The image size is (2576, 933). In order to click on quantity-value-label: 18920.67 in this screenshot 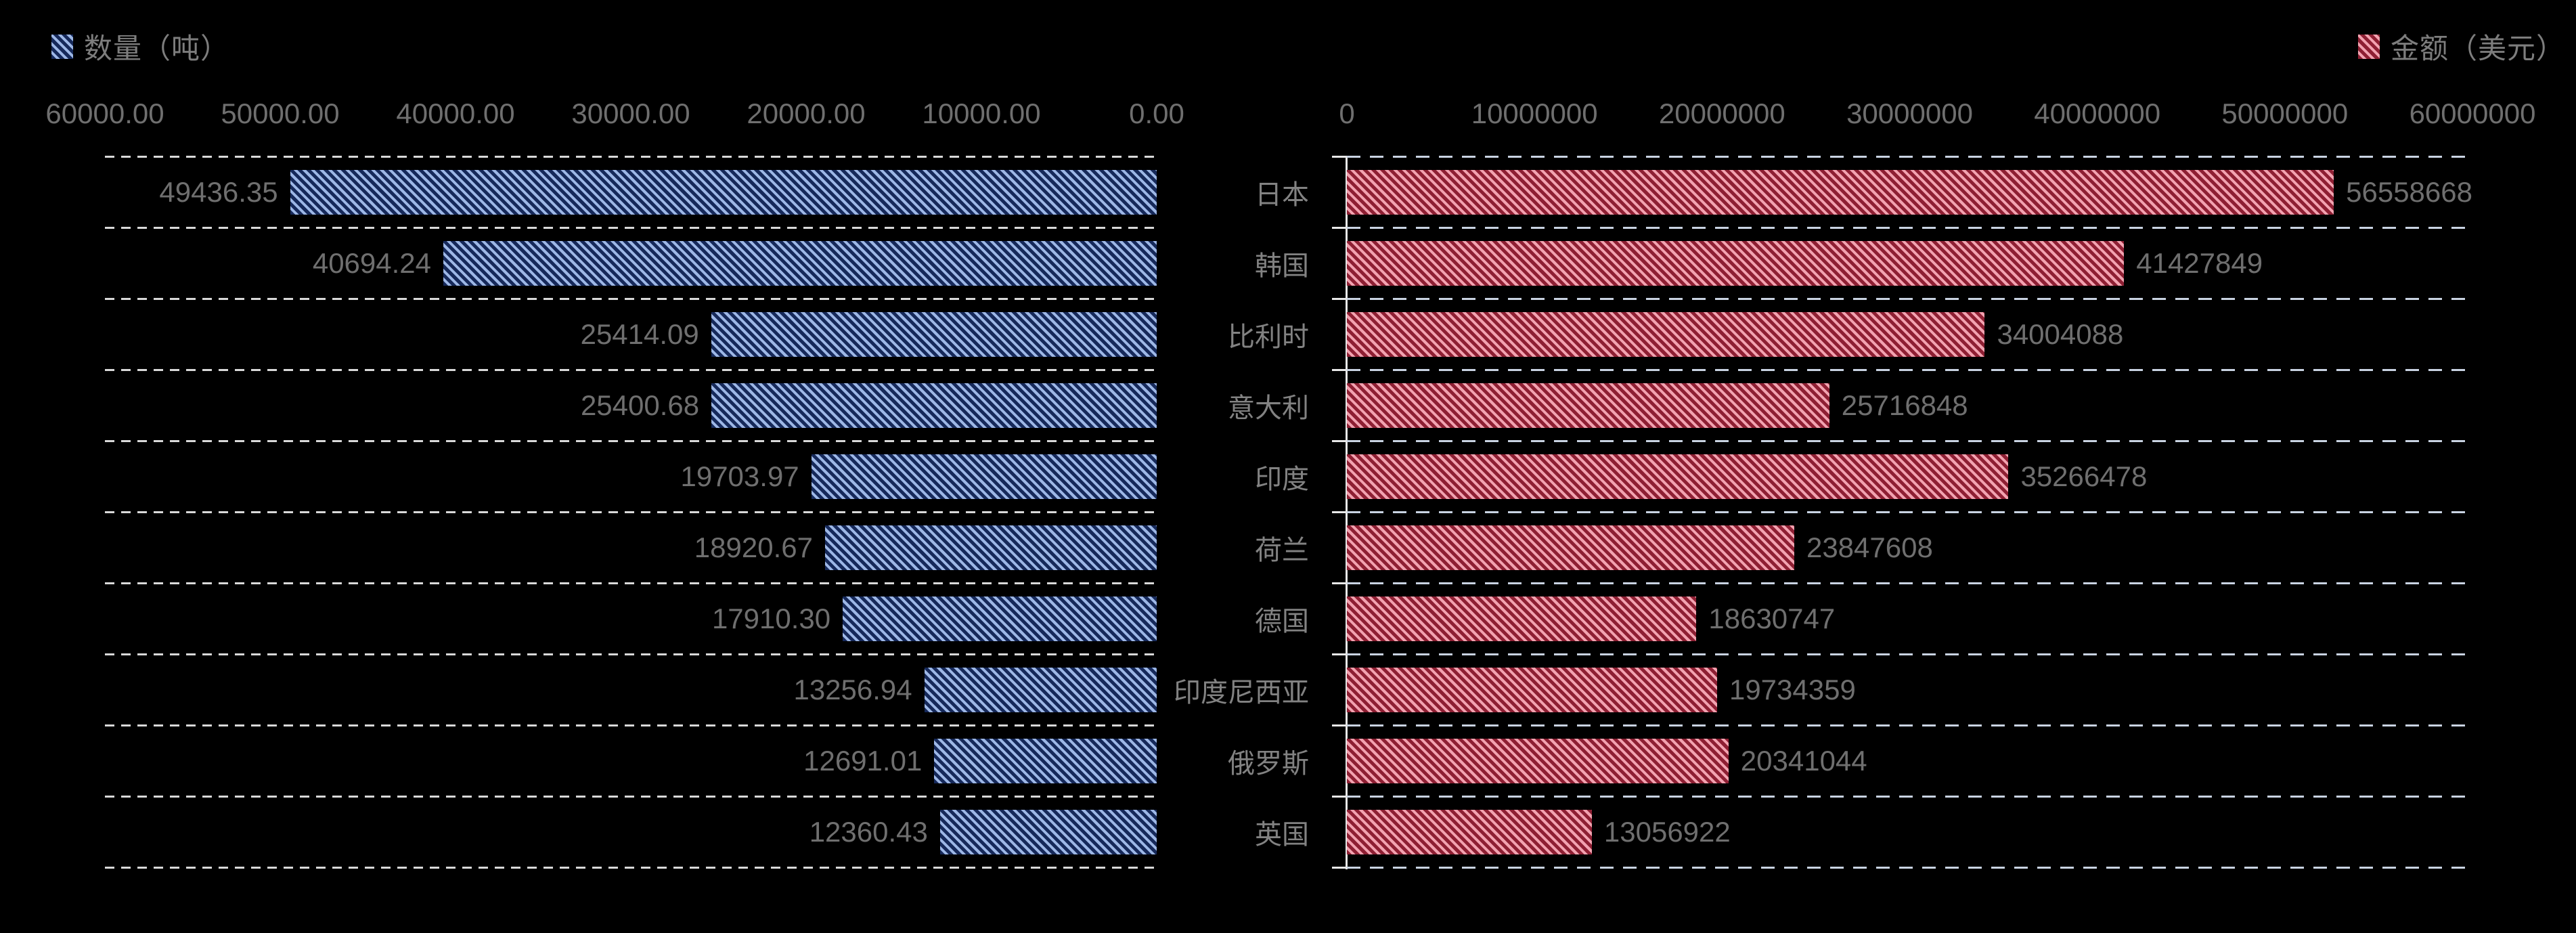, I will do `click(753, 547)`.